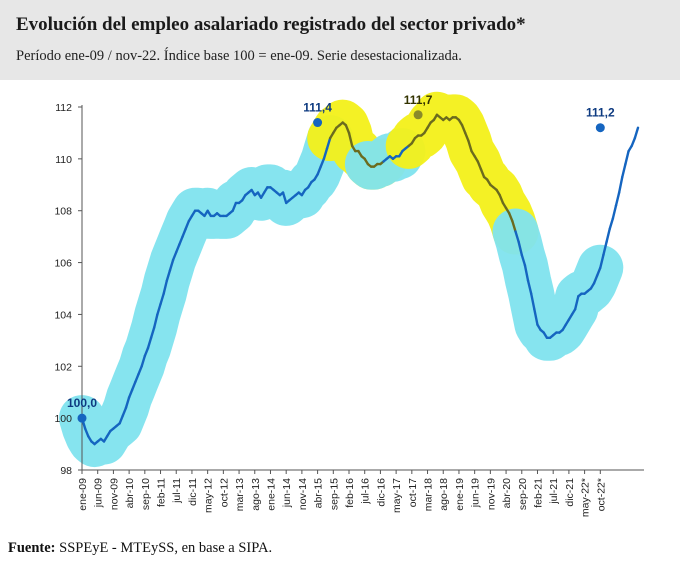 This screenshot has width=680, height=564. What do you see at coordinates (413, 492) in the screenshot?
I see `x-tick-label: oct-17` at bounding box center [413, 492].